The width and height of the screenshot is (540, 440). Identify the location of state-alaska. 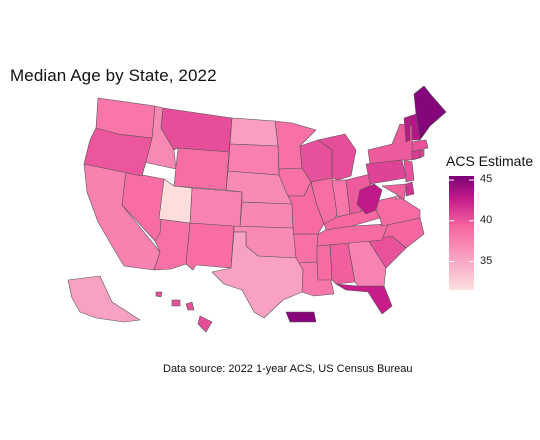
(104, 299).